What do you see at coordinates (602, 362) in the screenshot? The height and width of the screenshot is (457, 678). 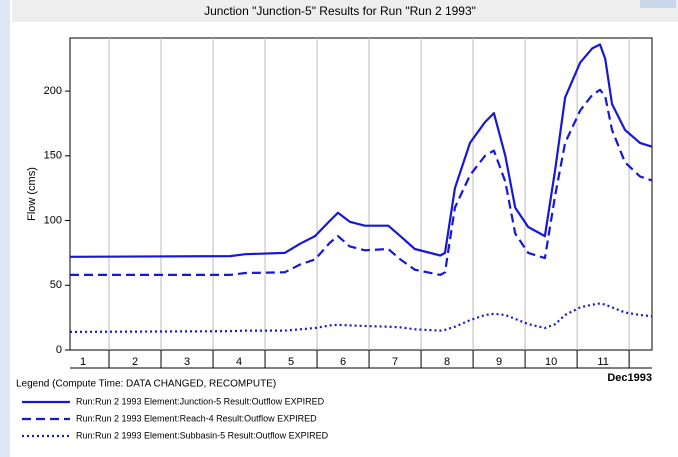 I see `x-tick-label: 11` at bounding box center [602, 362].